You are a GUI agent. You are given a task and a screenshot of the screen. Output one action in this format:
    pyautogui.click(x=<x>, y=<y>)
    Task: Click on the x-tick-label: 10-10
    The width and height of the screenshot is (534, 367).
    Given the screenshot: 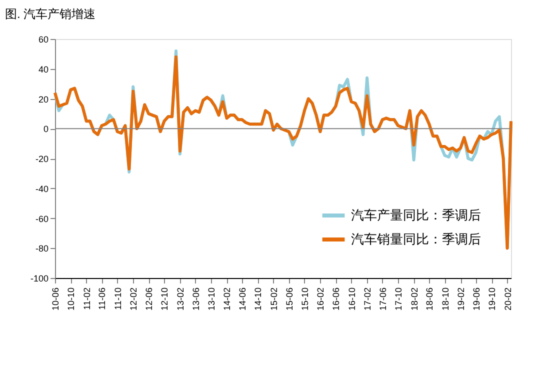 What is the action you would take?
    pyautogui.click(x=71, y=299)
    